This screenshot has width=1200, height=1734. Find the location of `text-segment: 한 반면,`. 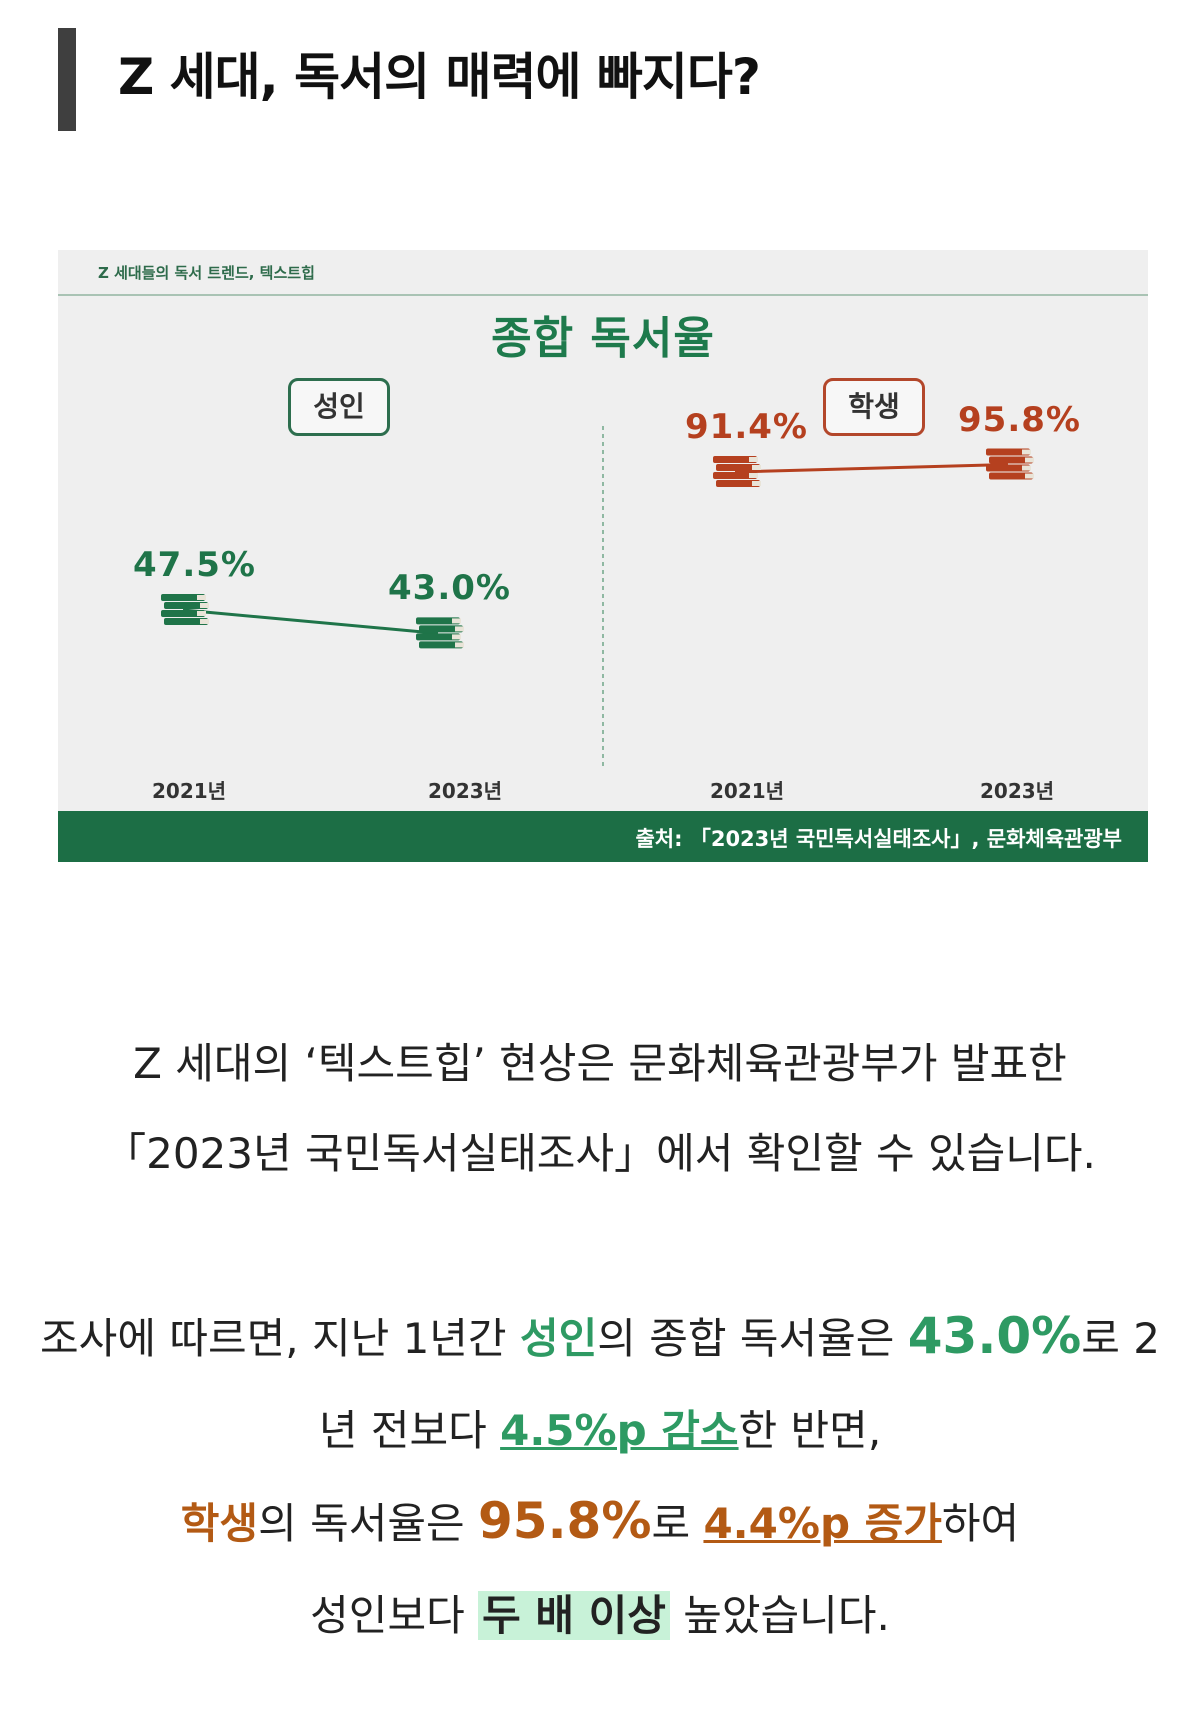

text-segment: 한 반면, is located at coordinates (810, 1430).